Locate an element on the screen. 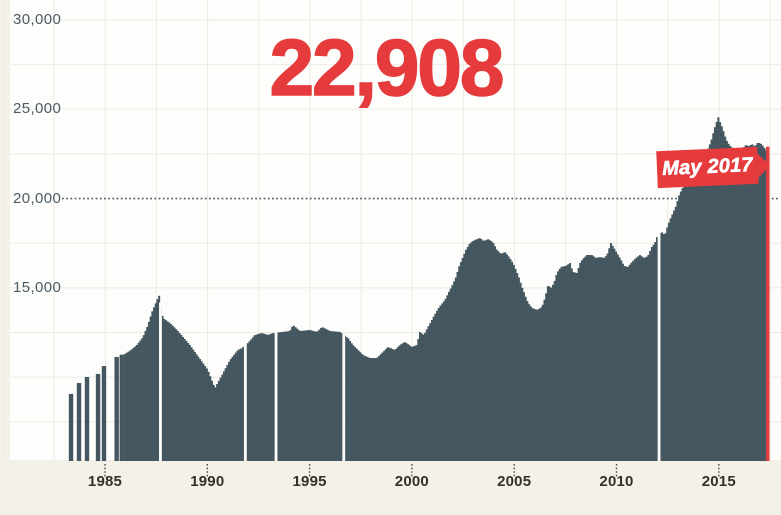  may-2017-flag: May 2017 is located at coordinates (713, 167).